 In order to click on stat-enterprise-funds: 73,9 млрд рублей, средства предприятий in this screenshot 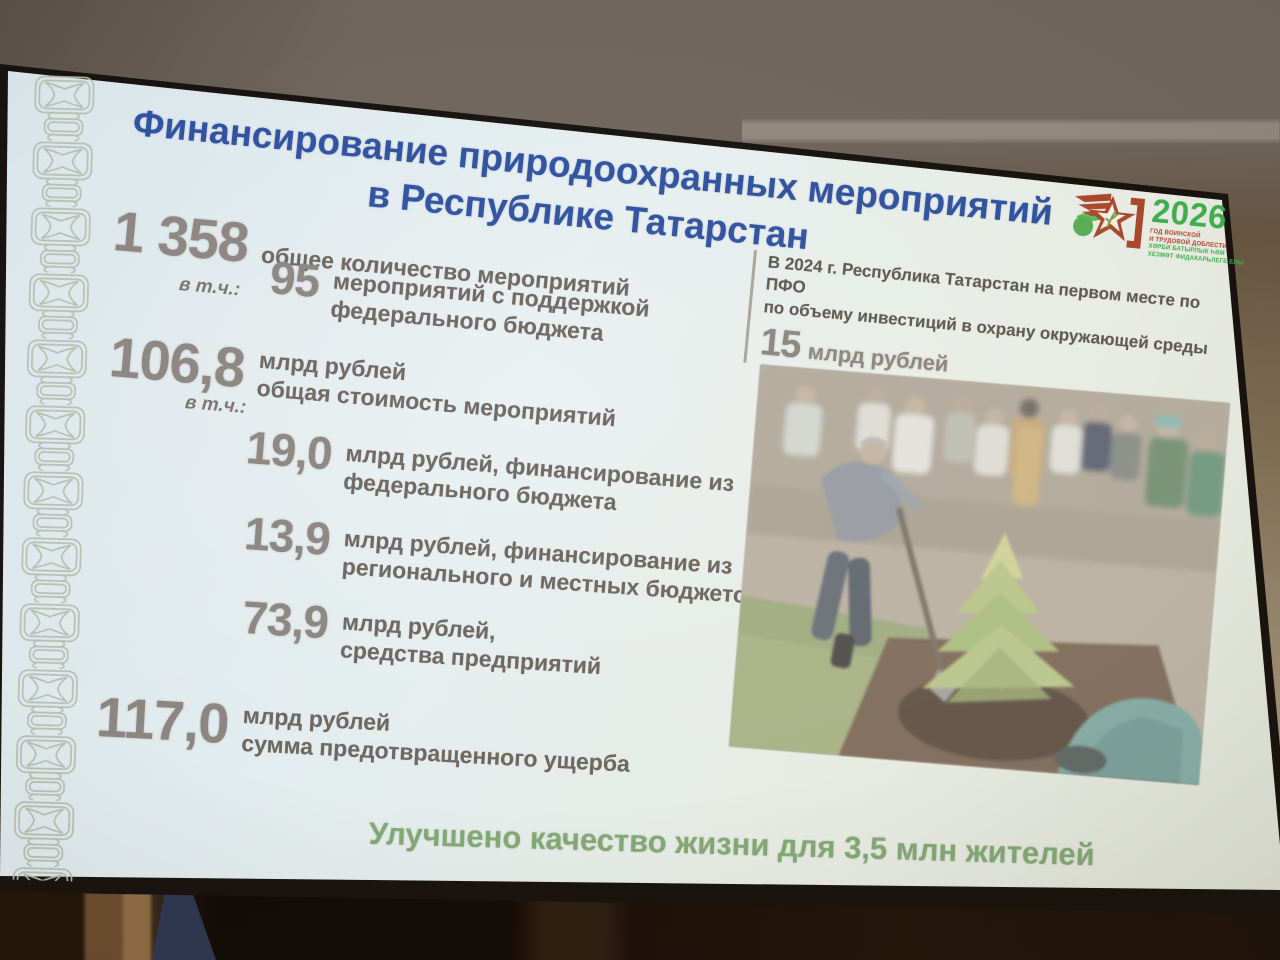, I will do `click(421, 635)`.